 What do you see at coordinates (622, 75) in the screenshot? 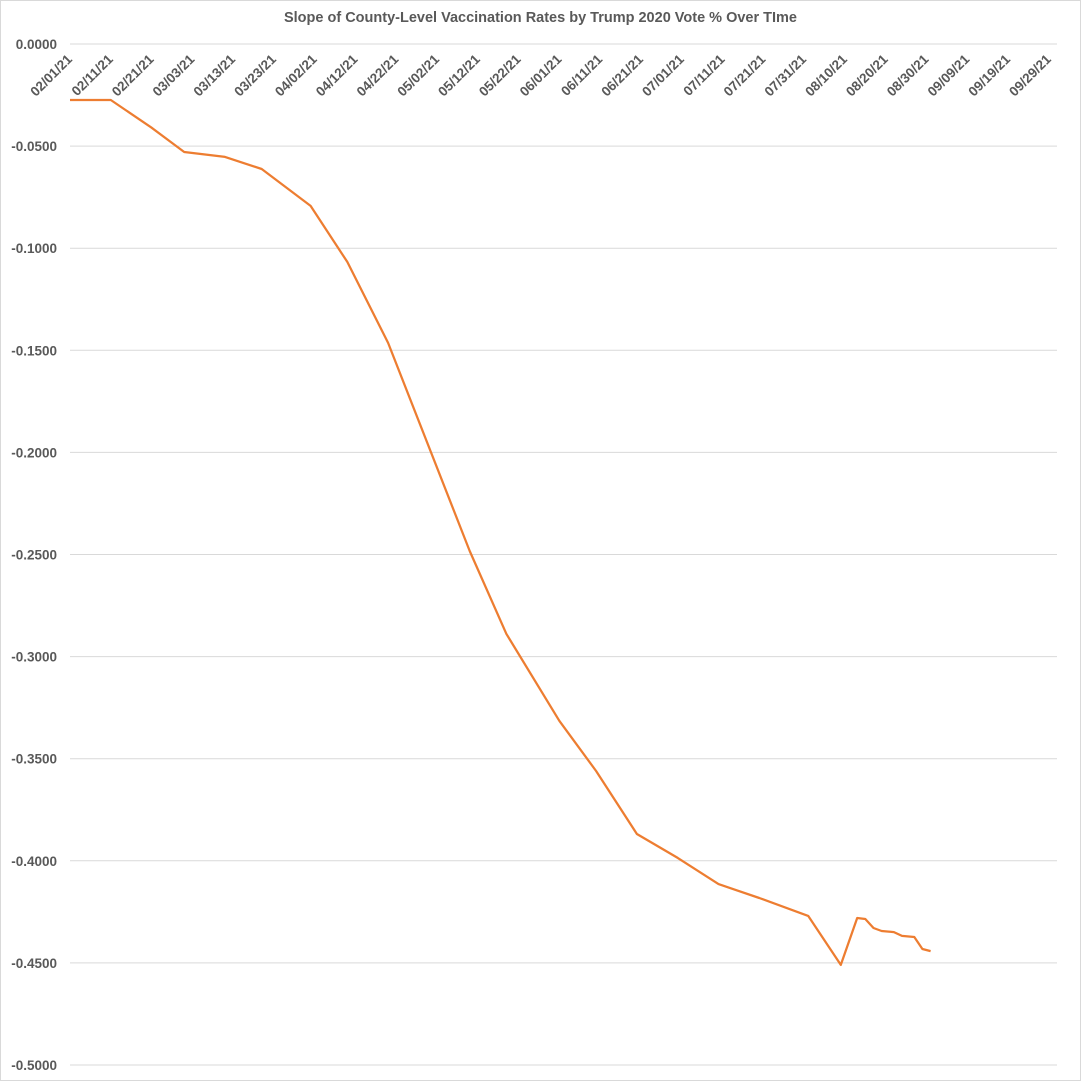
I see `x-tick-label: 06/21/21` at bounding box center [622, 75].